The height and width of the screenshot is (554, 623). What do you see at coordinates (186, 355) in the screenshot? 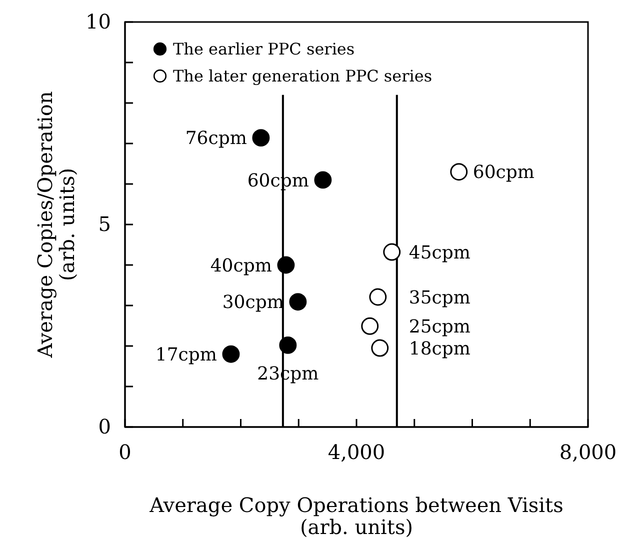
I see `annotation: 17cpm` at bounding box center [186, 355].